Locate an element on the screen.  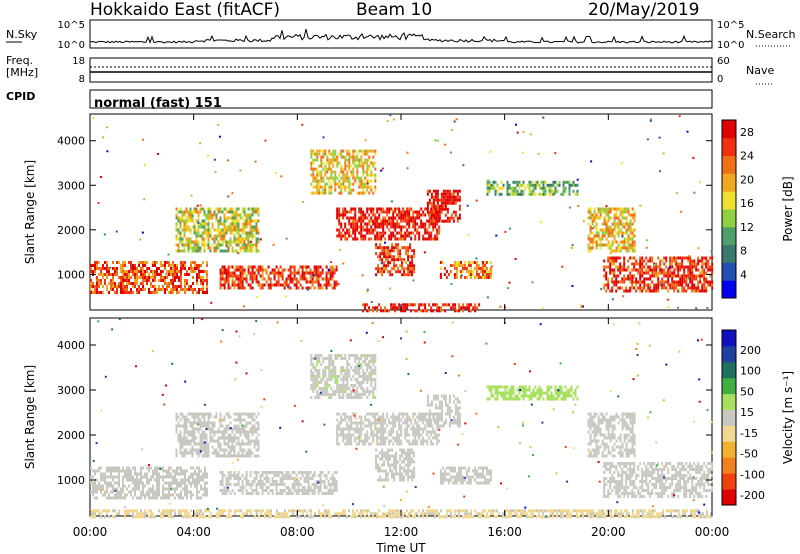
power-colorbar-tick: 4 is located at coordinates (743, 274).